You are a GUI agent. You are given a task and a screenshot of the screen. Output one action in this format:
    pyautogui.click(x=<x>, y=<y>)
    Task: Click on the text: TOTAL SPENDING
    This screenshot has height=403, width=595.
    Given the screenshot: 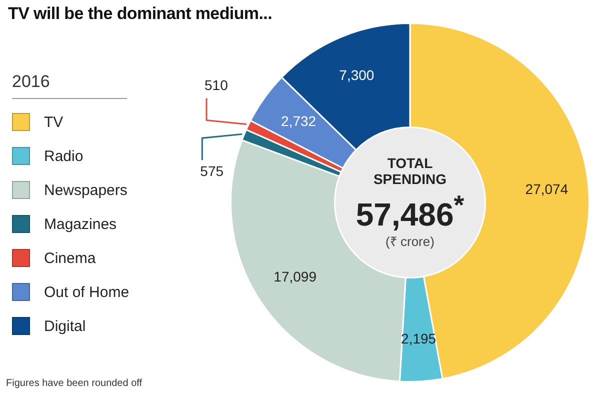 What is the action you would take?
    pyautogui.click(x=410, y=170)
    